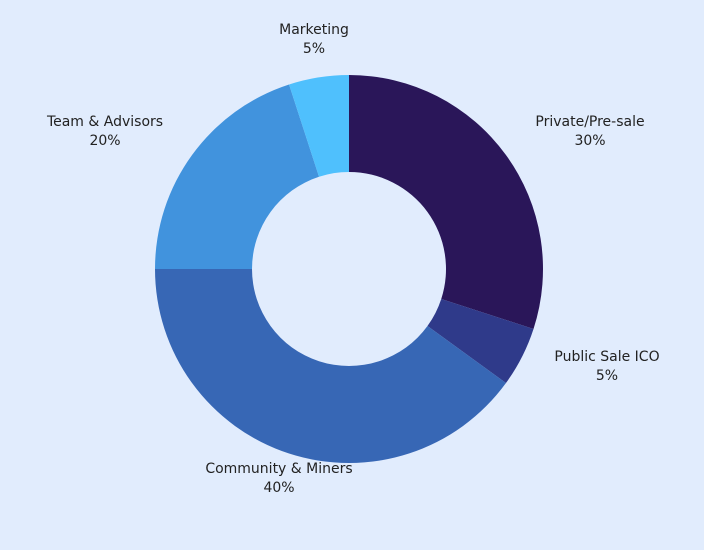  What do you see at coordinates (606, 357) in the screenshot?
I see `slice-label: Public Sale ICO` at bounding box center [606, 357].